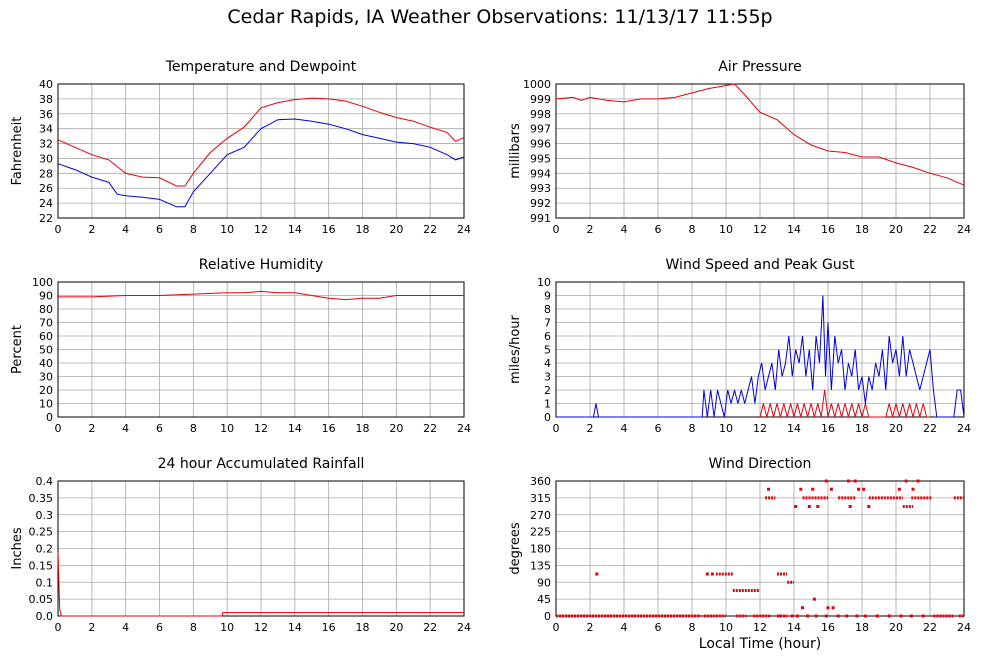  What do you see at coordinates (547, 404) in the screenshot?
I see `y-tick-label: 1` at bounding box center [547, 404].